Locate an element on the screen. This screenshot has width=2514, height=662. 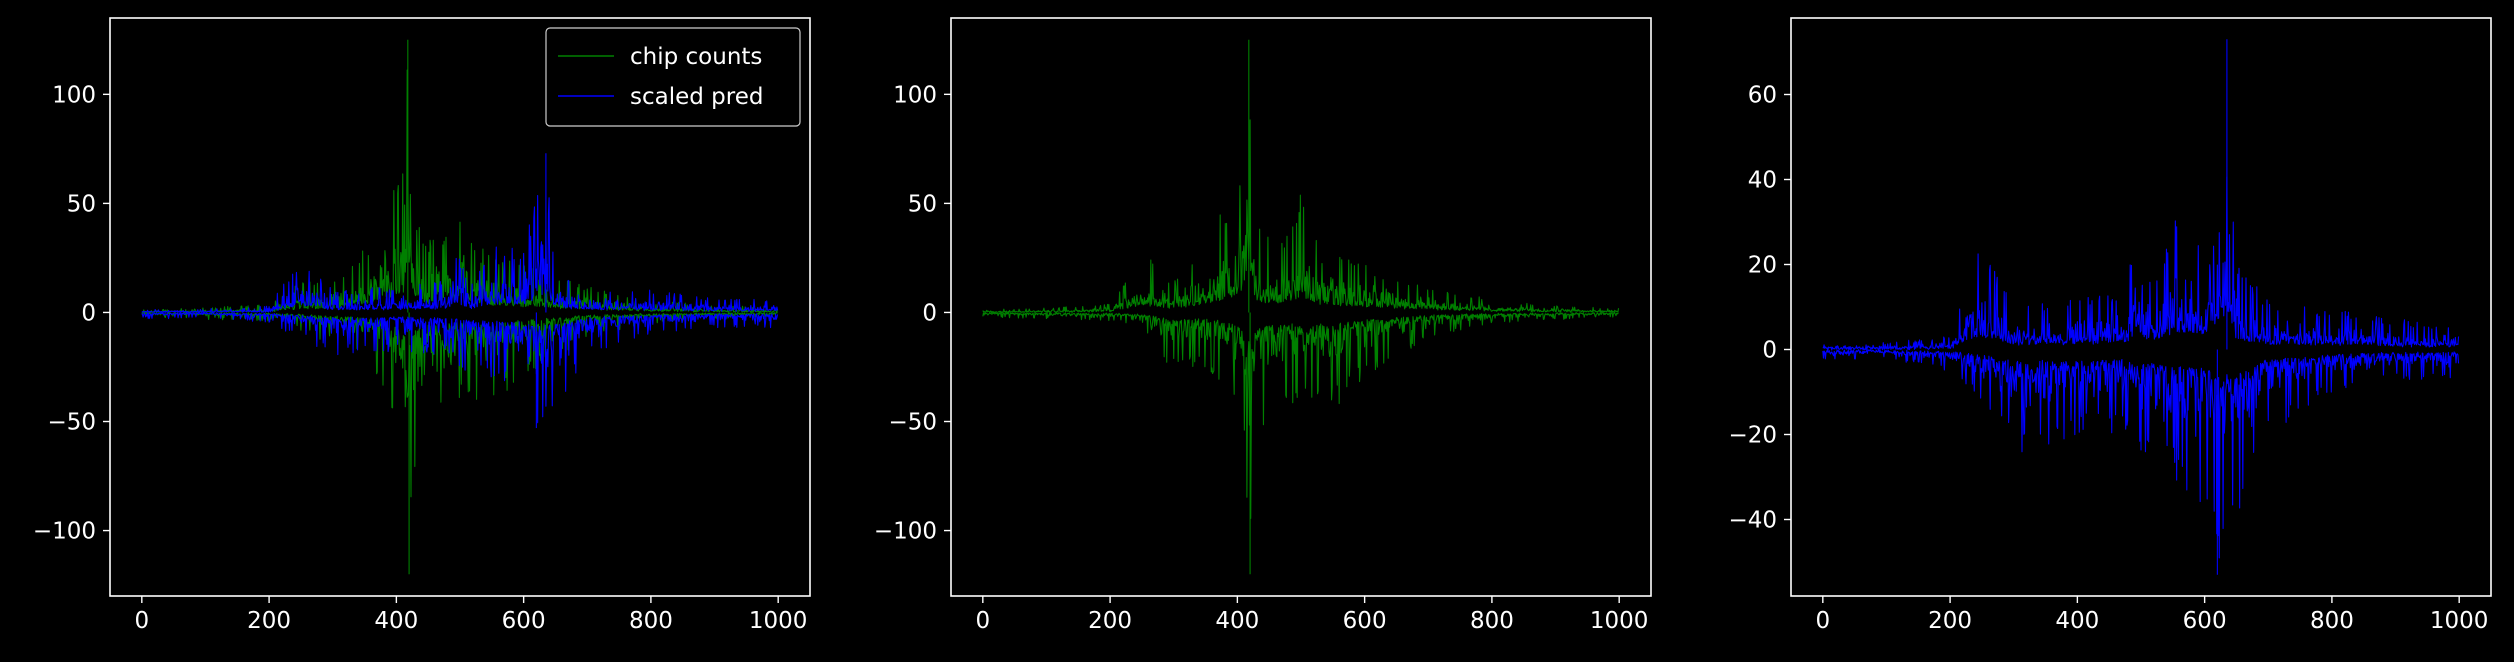
series-line-scaled-pred-lower is located at coordinates (460, 367).